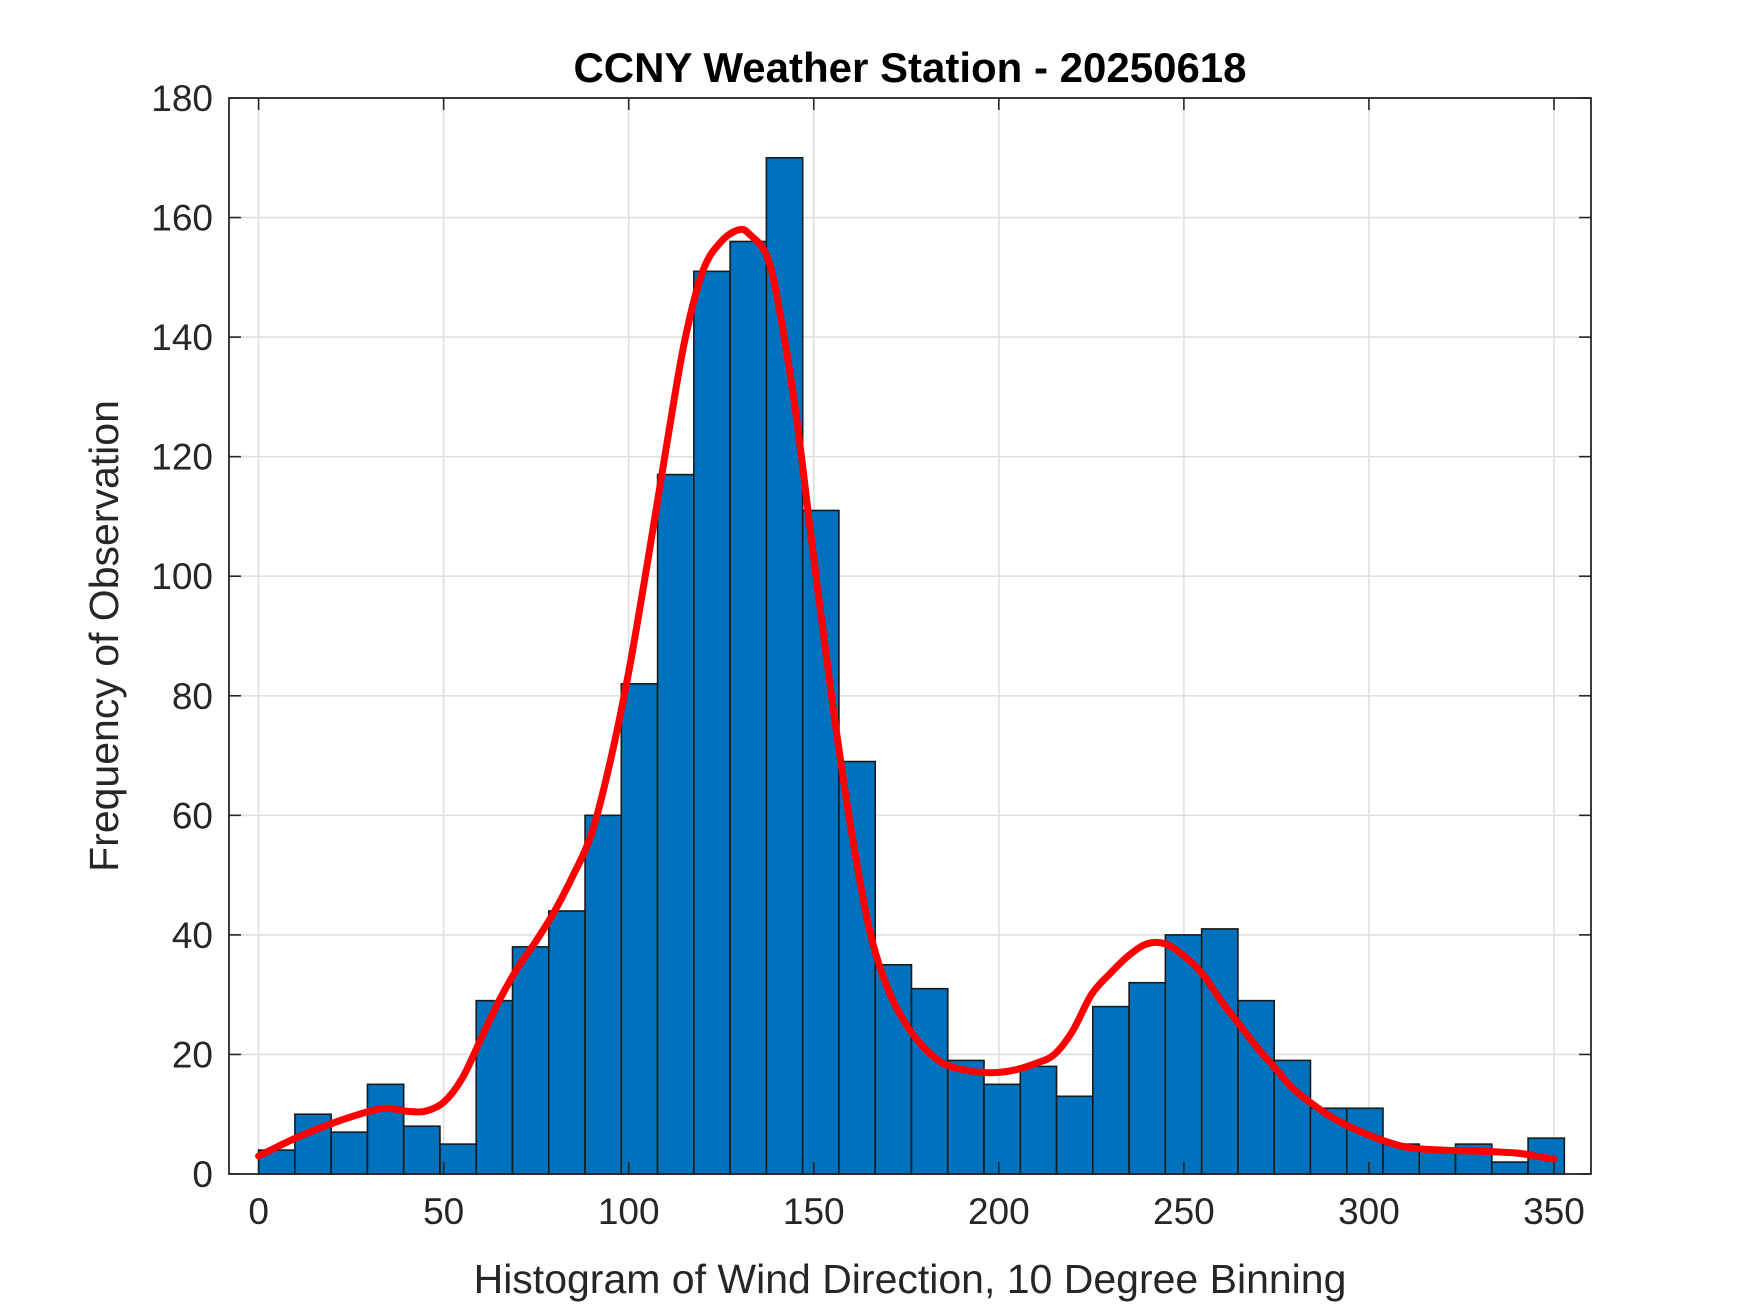  Describe the element at coordinates (909, 67) in the screenshot. I see `chart-title: CCNY Weather Station - 20250618` at that location.